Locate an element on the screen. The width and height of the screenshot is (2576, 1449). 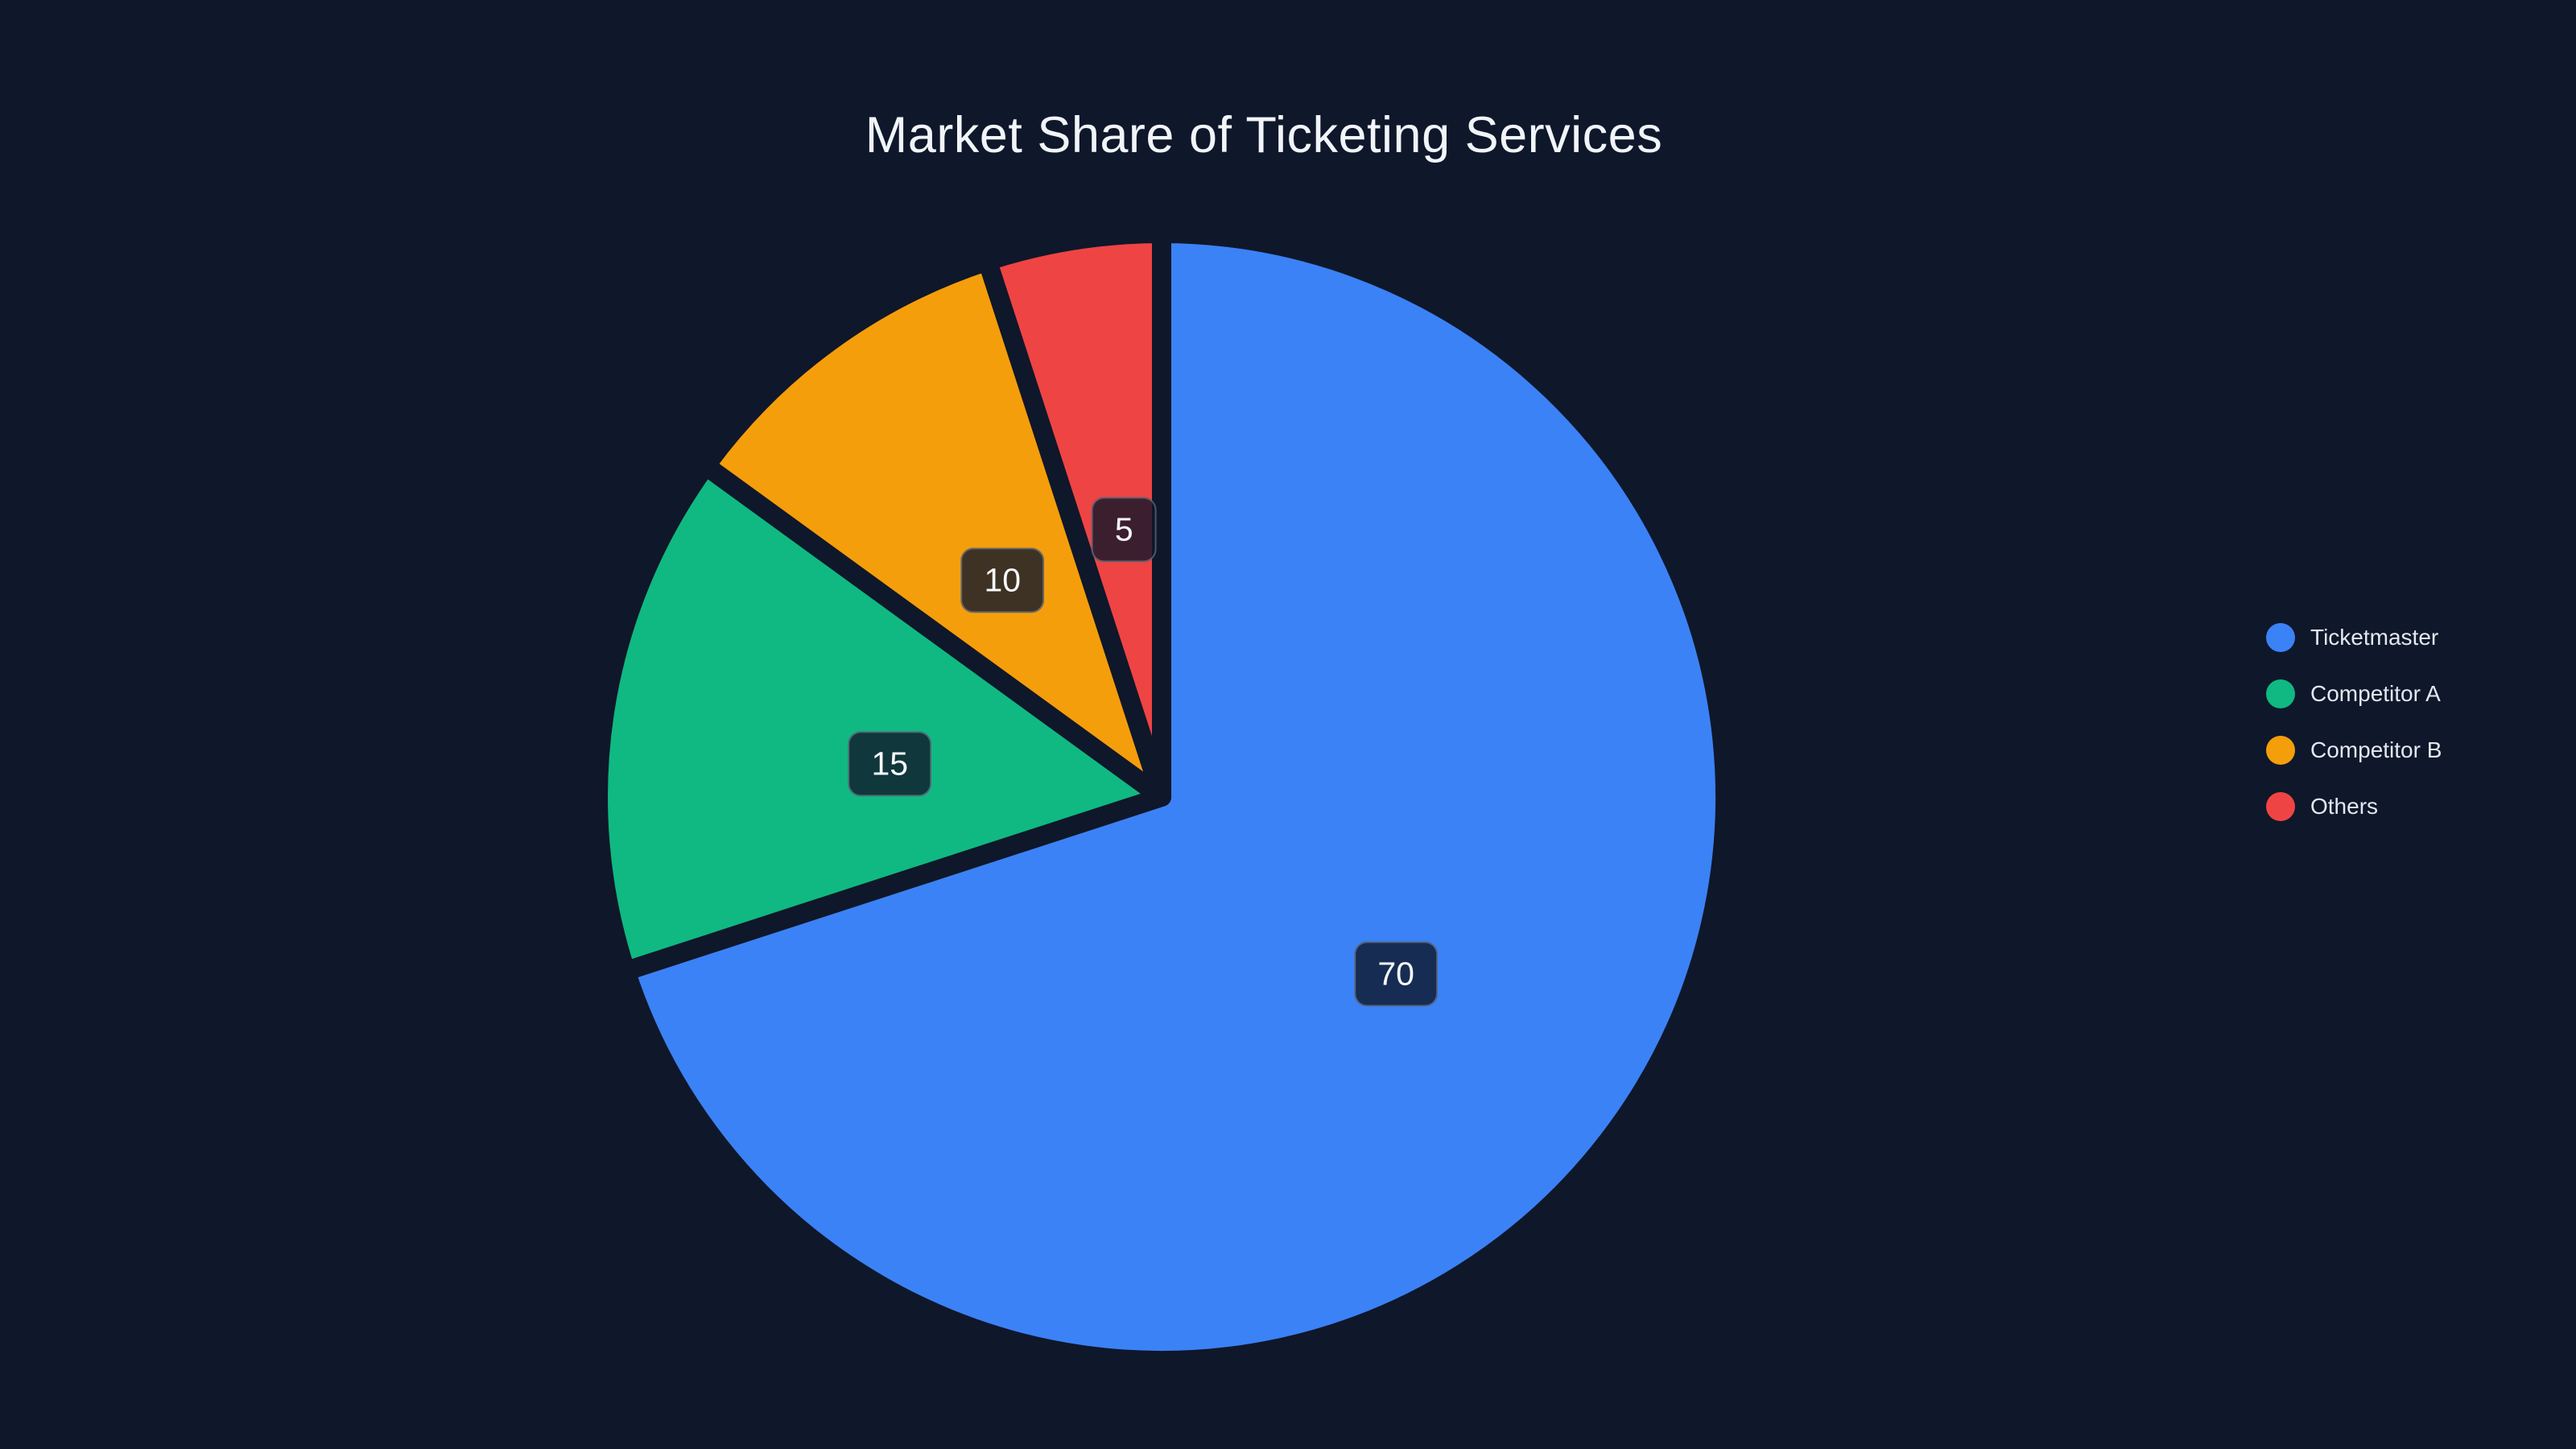
slice-value-label-others: 5 is located at coordinates (1124, 530).